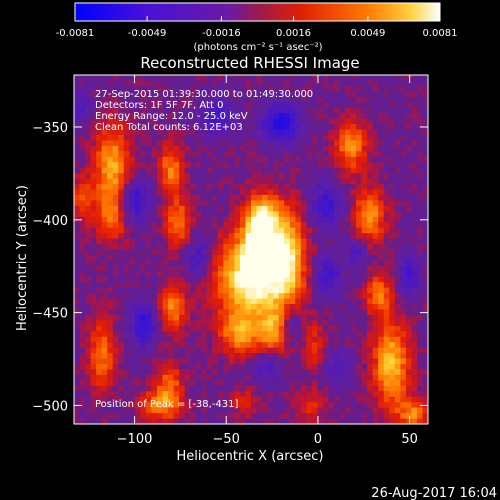 The height and width of the screenshot is (500, 500). I want to click on colorbar-tick-label: 0.0016, so click(293, 33).